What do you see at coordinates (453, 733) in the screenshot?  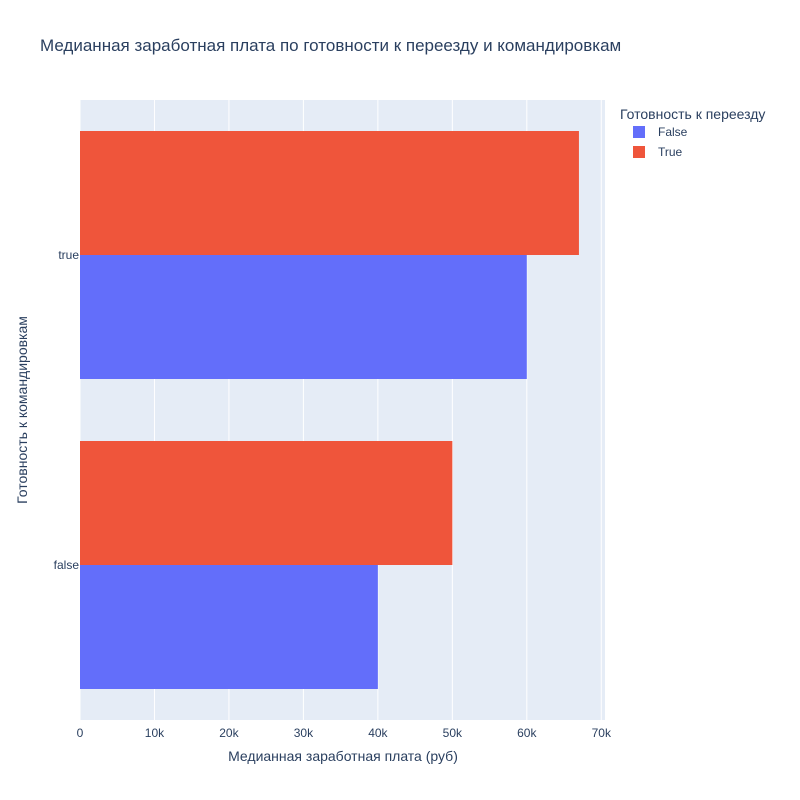 I see `x-tick-label: 50k` at bounding box center [453, 733].